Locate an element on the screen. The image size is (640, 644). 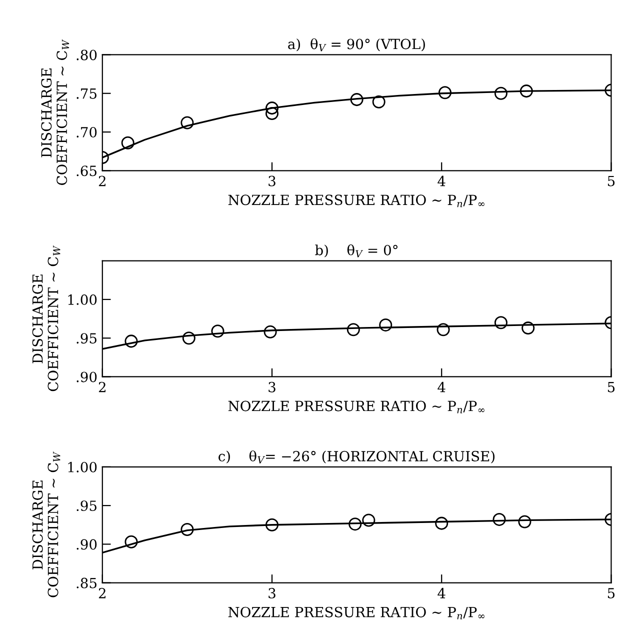
y-tick-label: .80 is located at coordinates (86, 55).